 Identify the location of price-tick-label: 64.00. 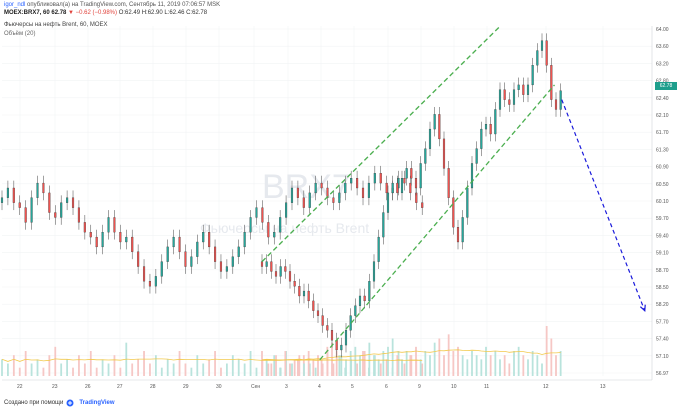
(662, 30).